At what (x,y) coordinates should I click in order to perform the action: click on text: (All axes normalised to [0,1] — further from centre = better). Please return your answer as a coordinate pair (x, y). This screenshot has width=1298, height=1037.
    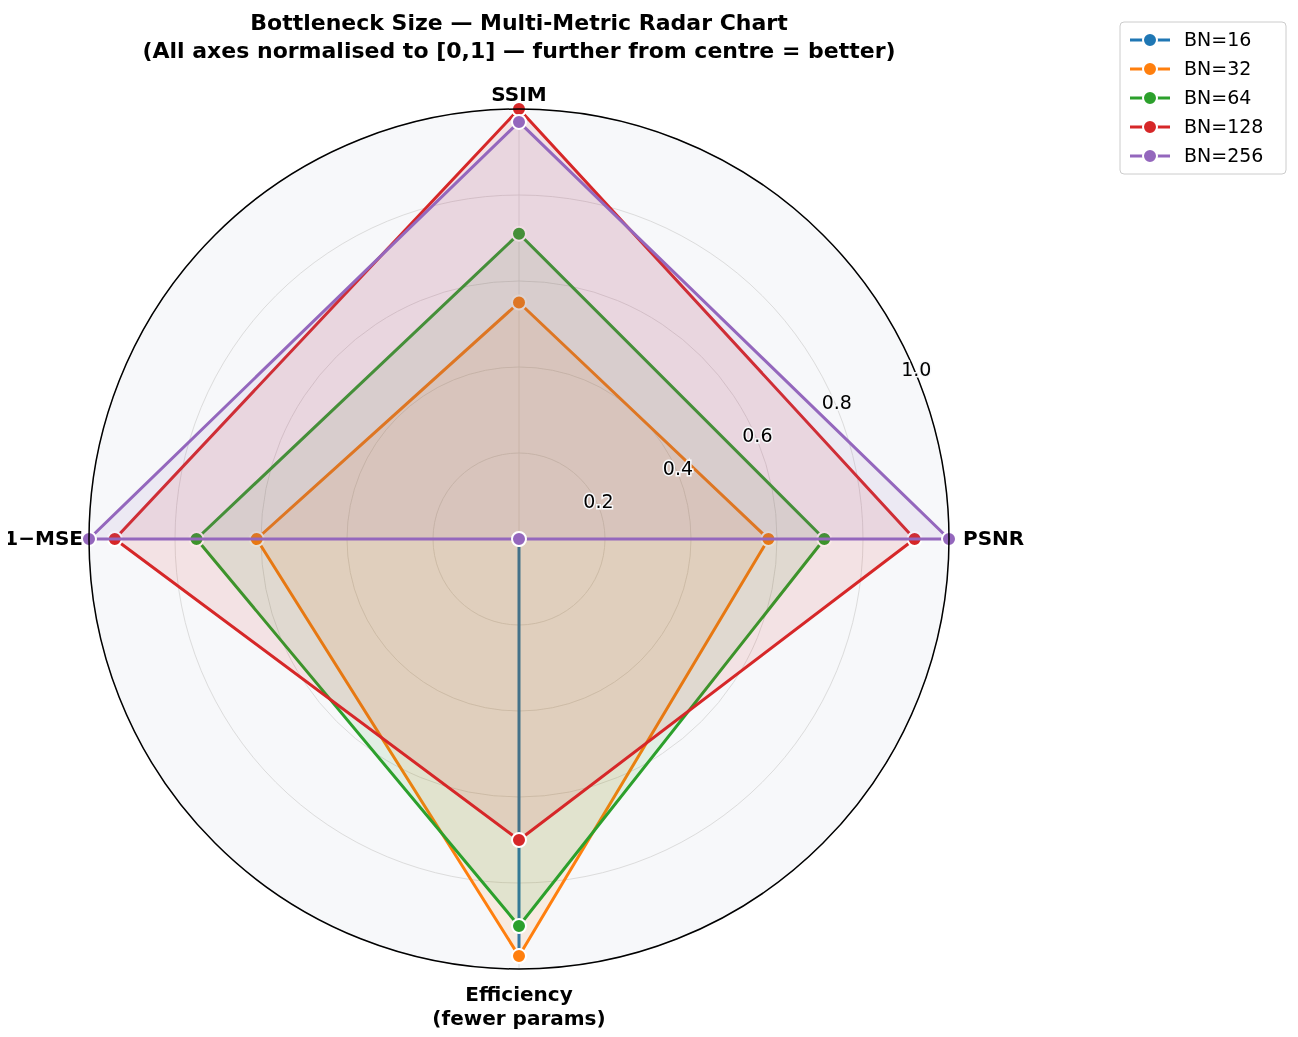
    Looking at the image, I should click on (519, 50).